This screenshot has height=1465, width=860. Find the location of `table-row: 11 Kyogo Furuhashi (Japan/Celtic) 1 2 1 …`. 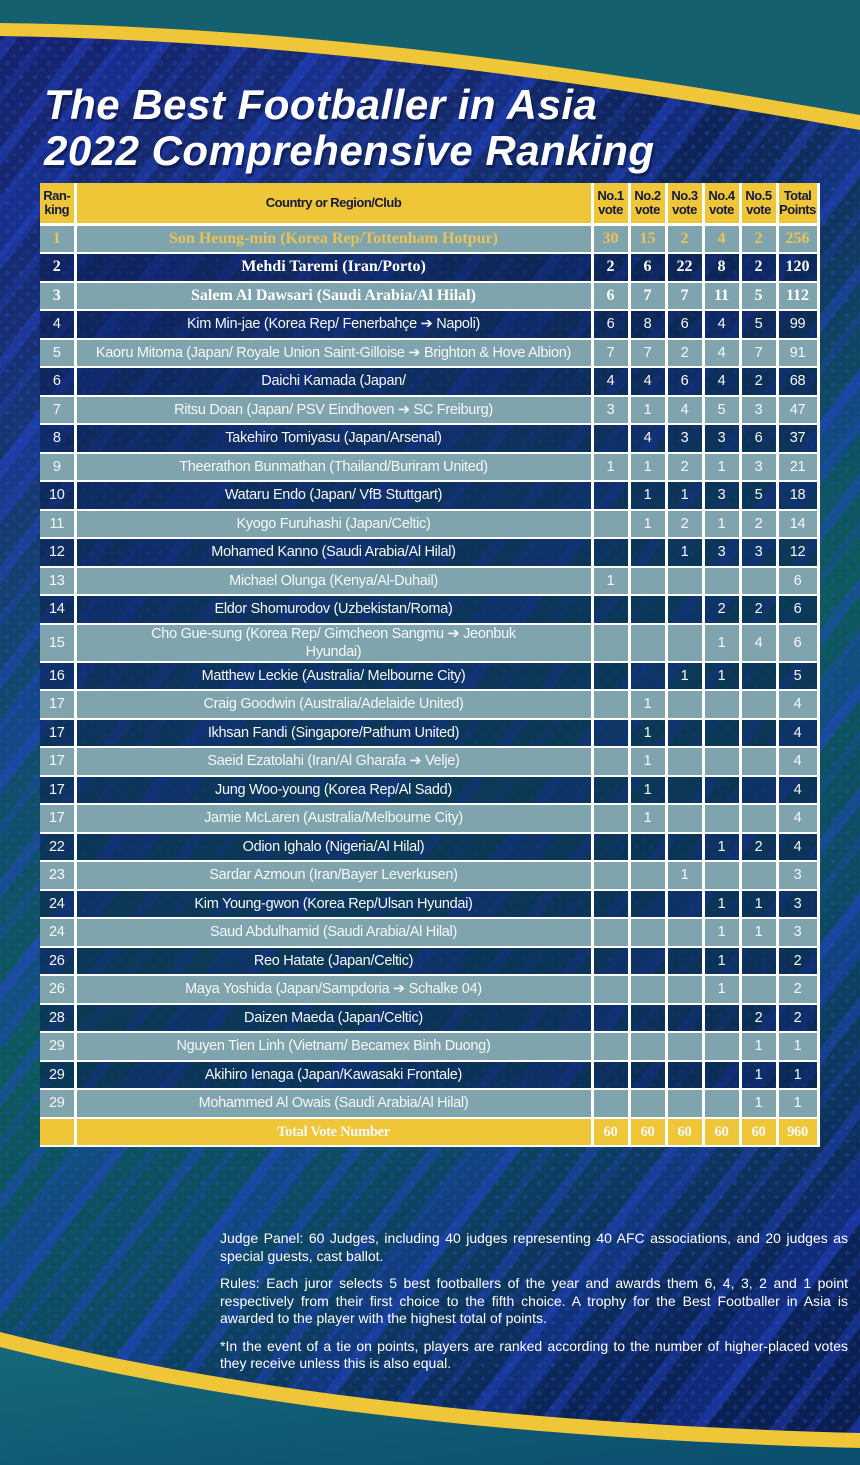

table-row: 11 Kyogo Furuhashi (Japan/Celtic) 1 2 1 … is located at coordinates (430, 524).